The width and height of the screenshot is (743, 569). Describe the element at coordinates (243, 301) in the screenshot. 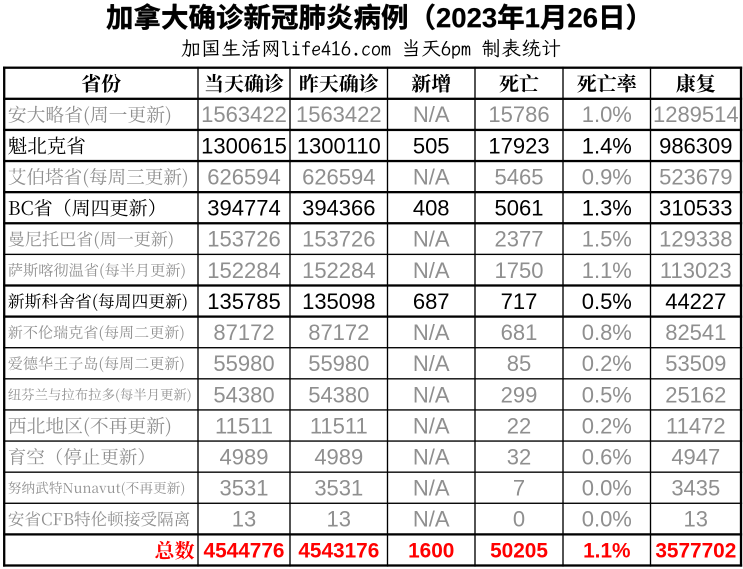

I see `svg-text: 135785` at that location.